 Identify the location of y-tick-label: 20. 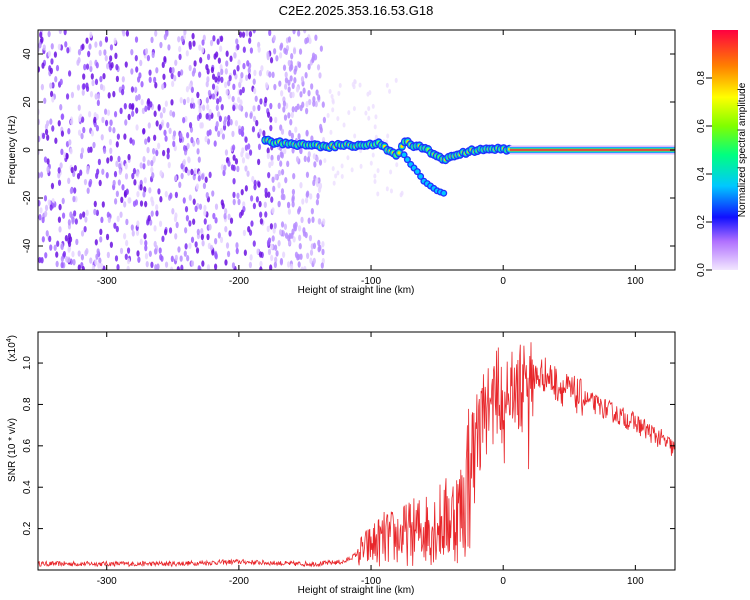
(27, 102).